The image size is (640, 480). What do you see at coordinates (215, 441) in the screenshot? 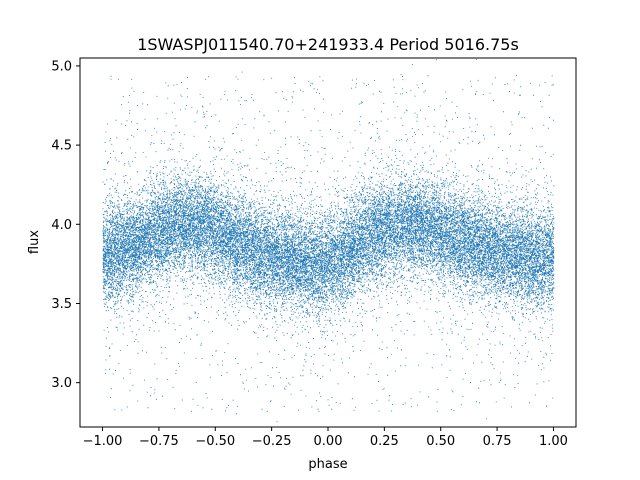
I see `x-tick-label: −0.50` at bounding box center [215, 441].